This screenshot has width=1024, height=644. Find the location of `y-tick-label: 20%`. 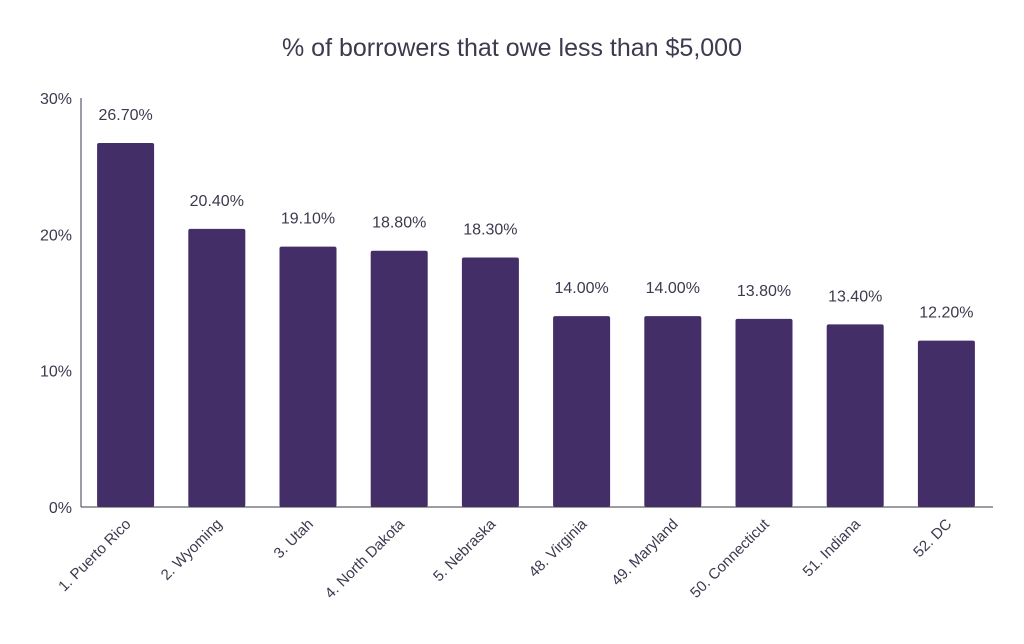

y-tick-label: 20% is located at coordinates (56, 235).